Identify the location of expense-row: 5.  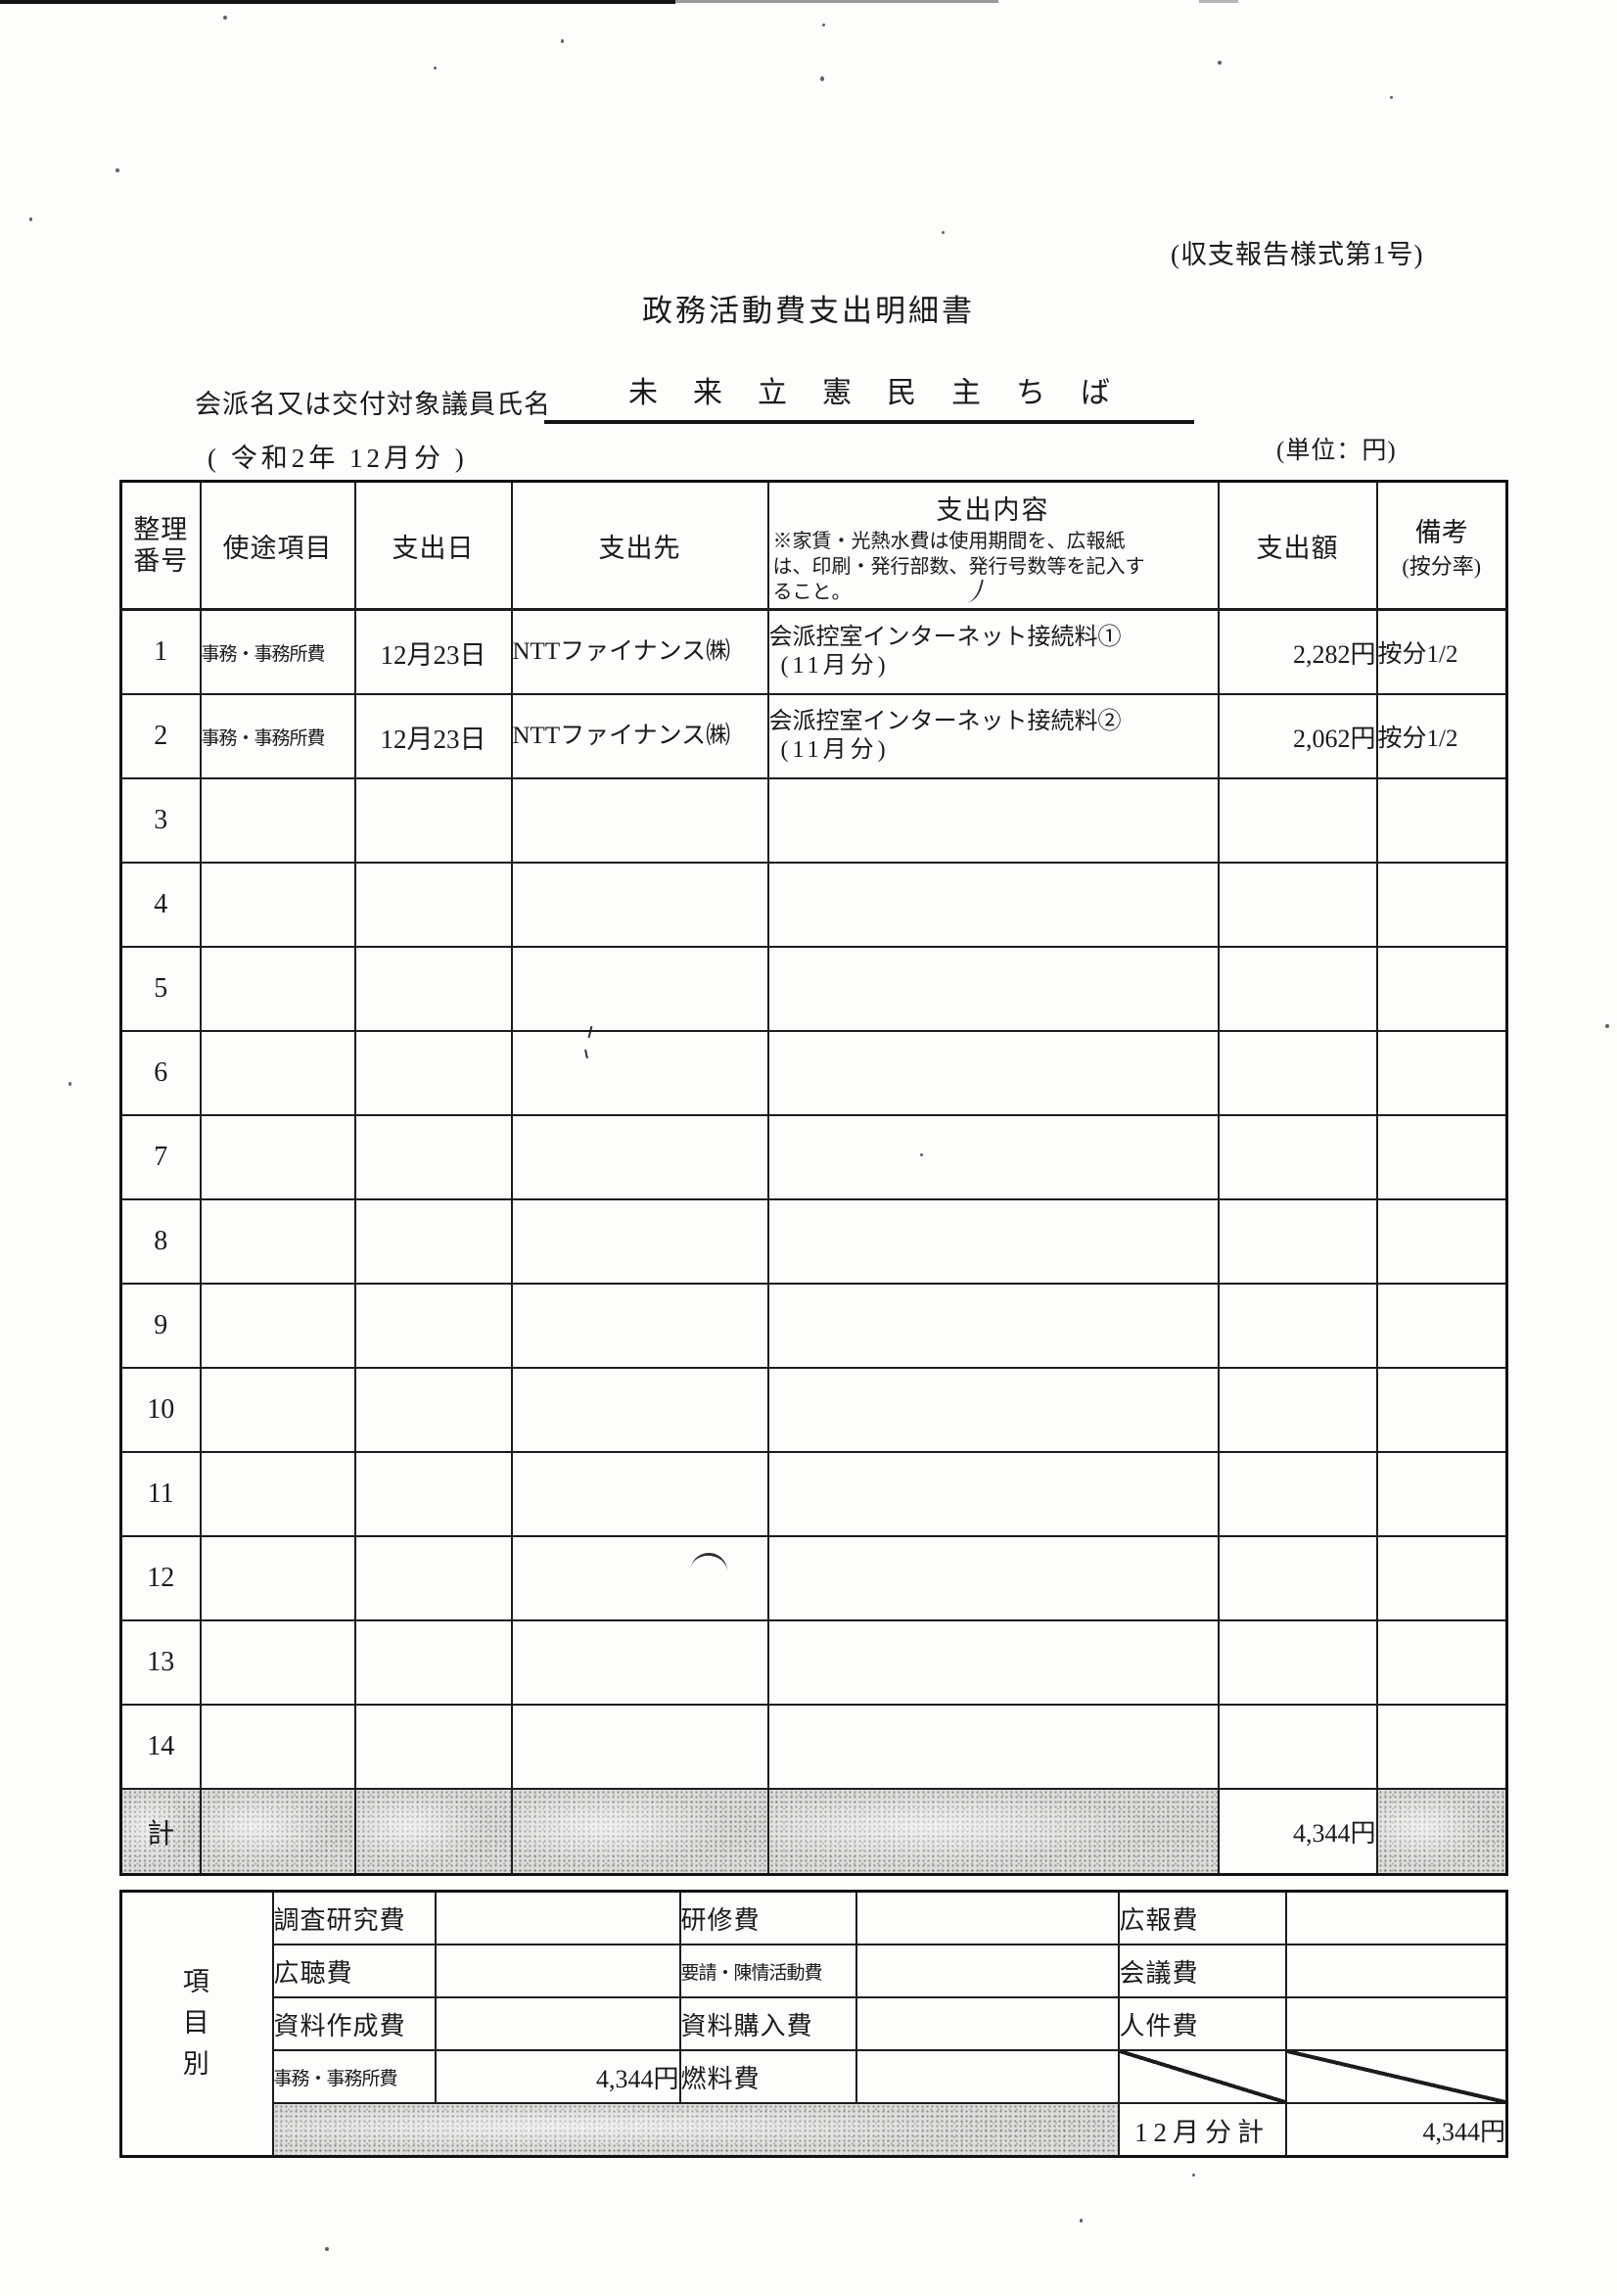
(813, 989).